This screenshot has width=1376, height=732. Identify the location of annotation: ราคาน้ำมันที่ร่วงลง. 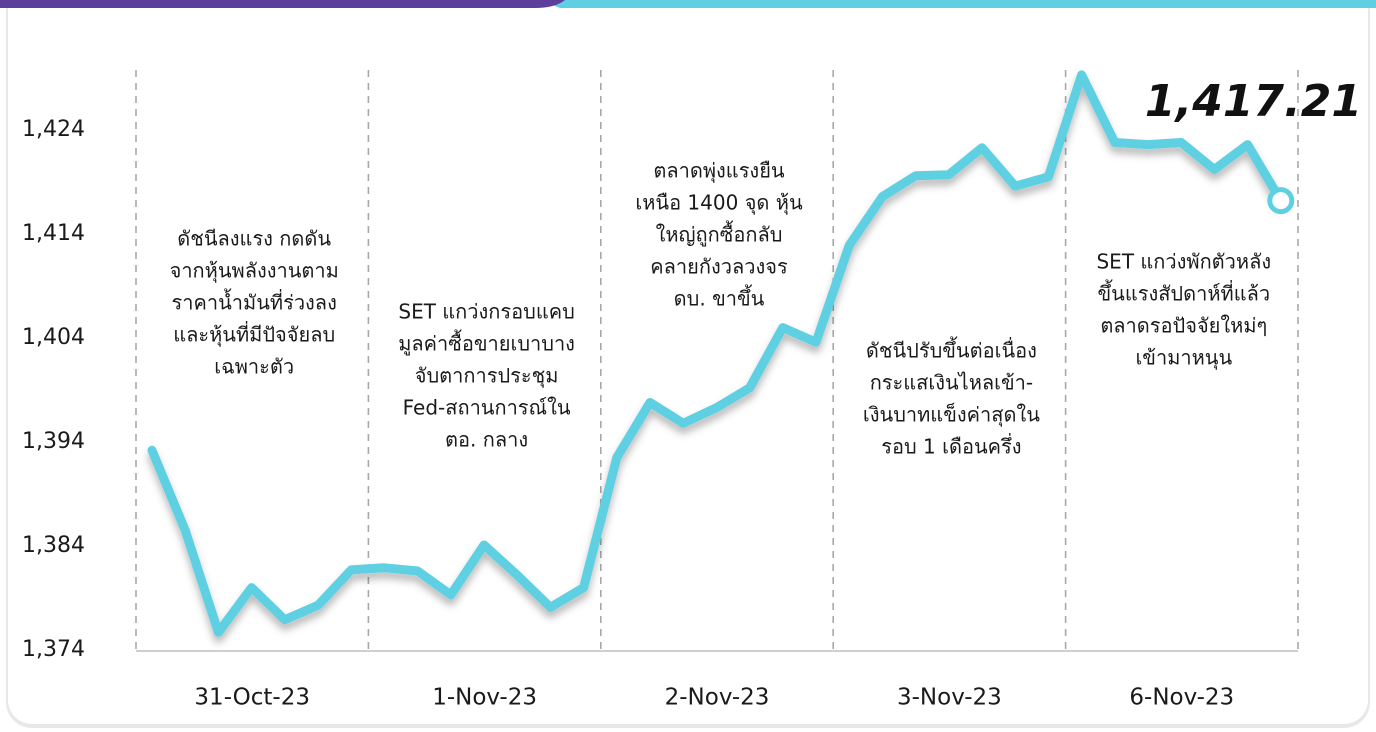
(254, 302).